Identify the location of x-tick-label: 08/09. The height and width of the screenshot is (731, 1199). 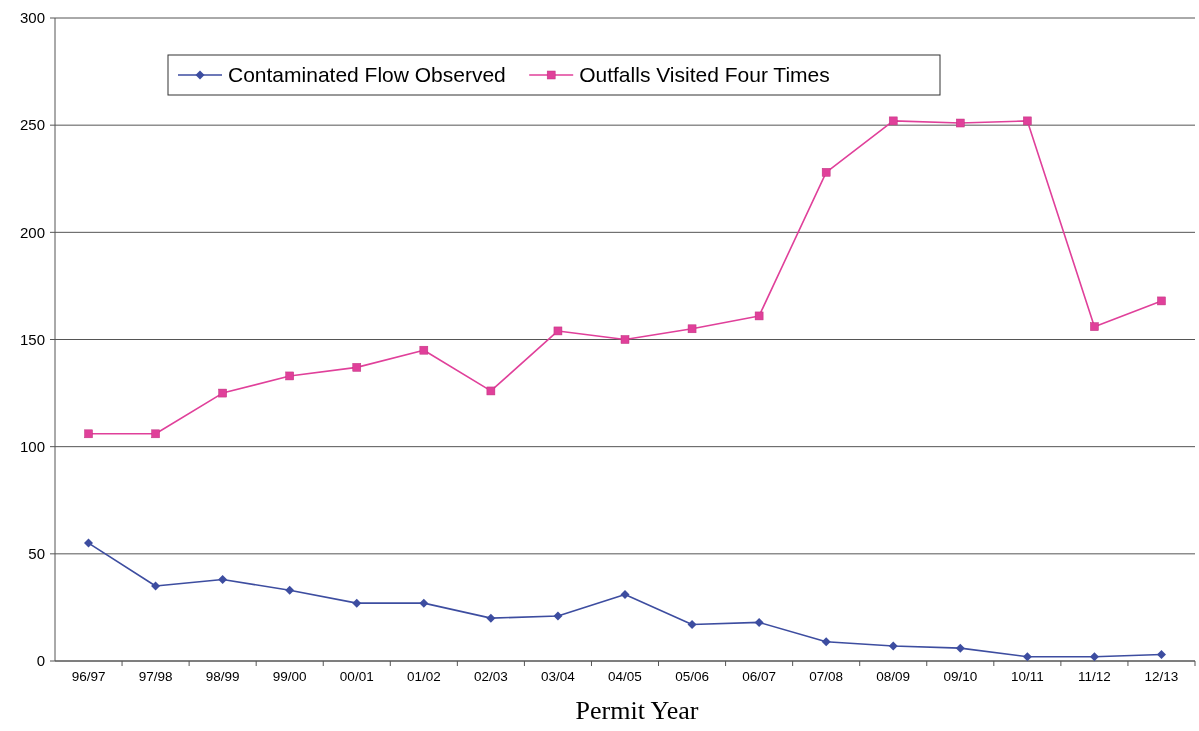
(893, 676).